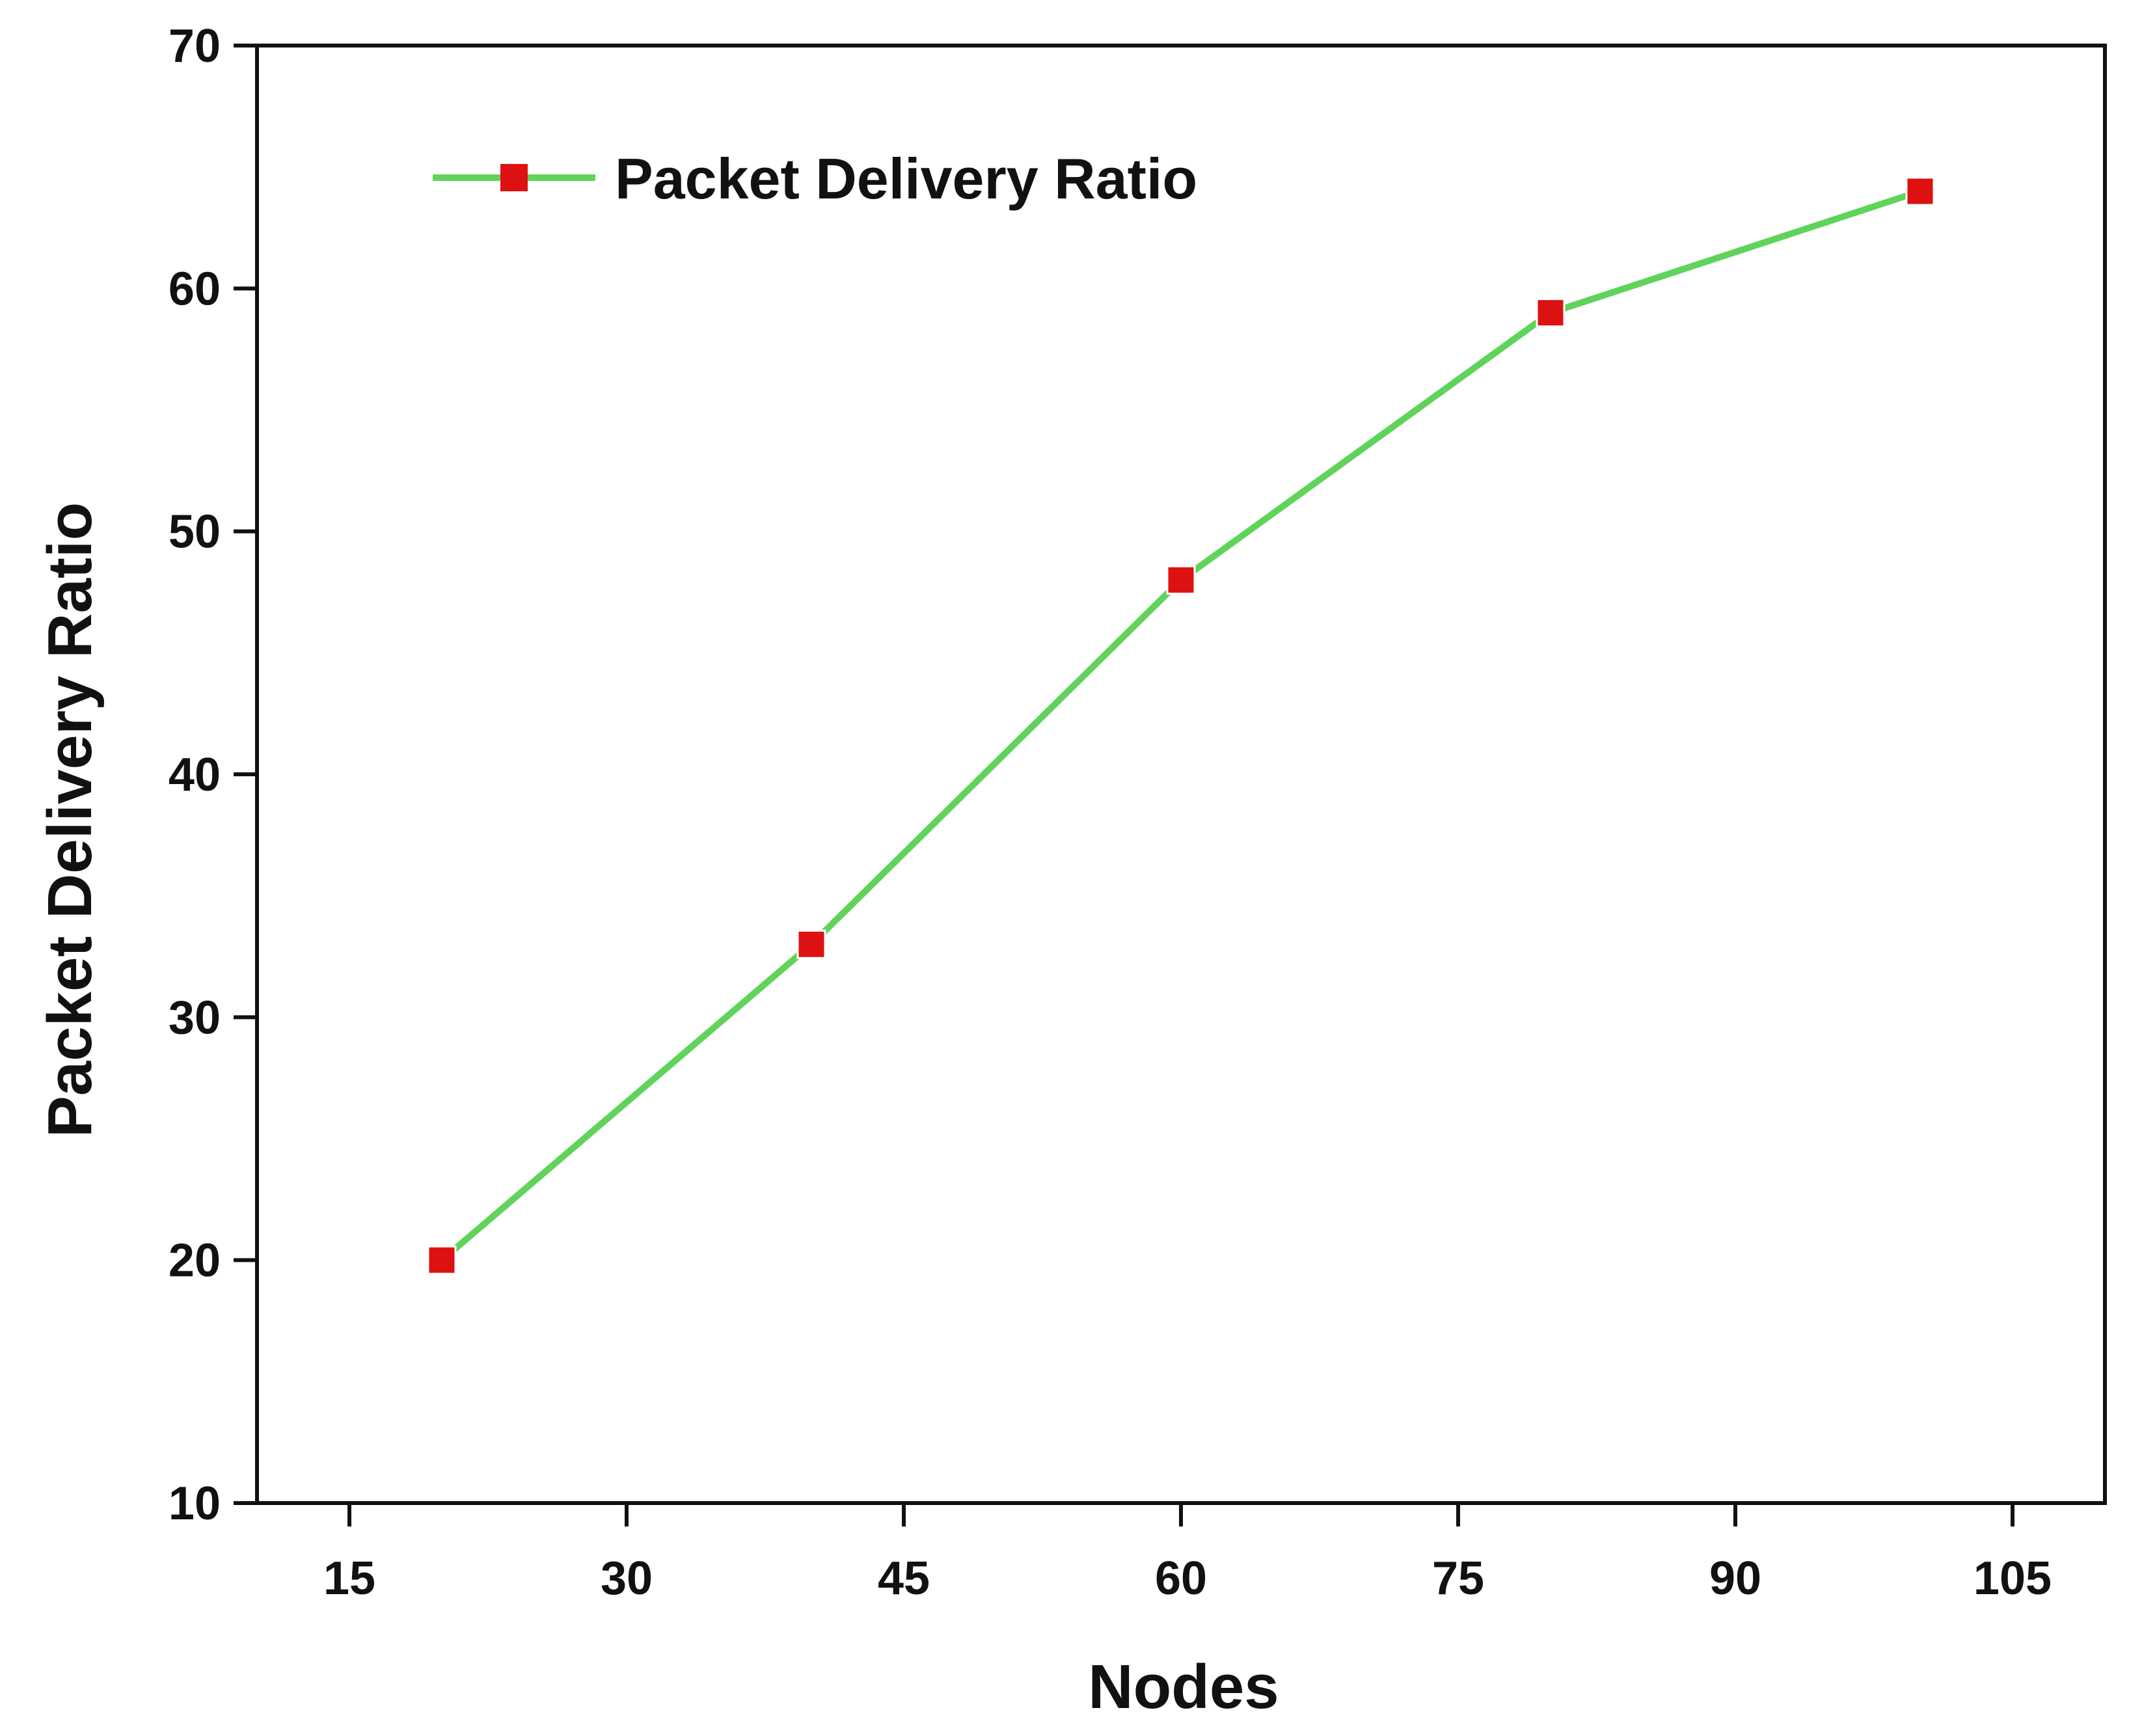 This screenshot has height=1736, width=2129. What do you see at coordinates (195, 46) in the screenshot?
I see `y-tick-label: 70` at bounding box center [195, 46].